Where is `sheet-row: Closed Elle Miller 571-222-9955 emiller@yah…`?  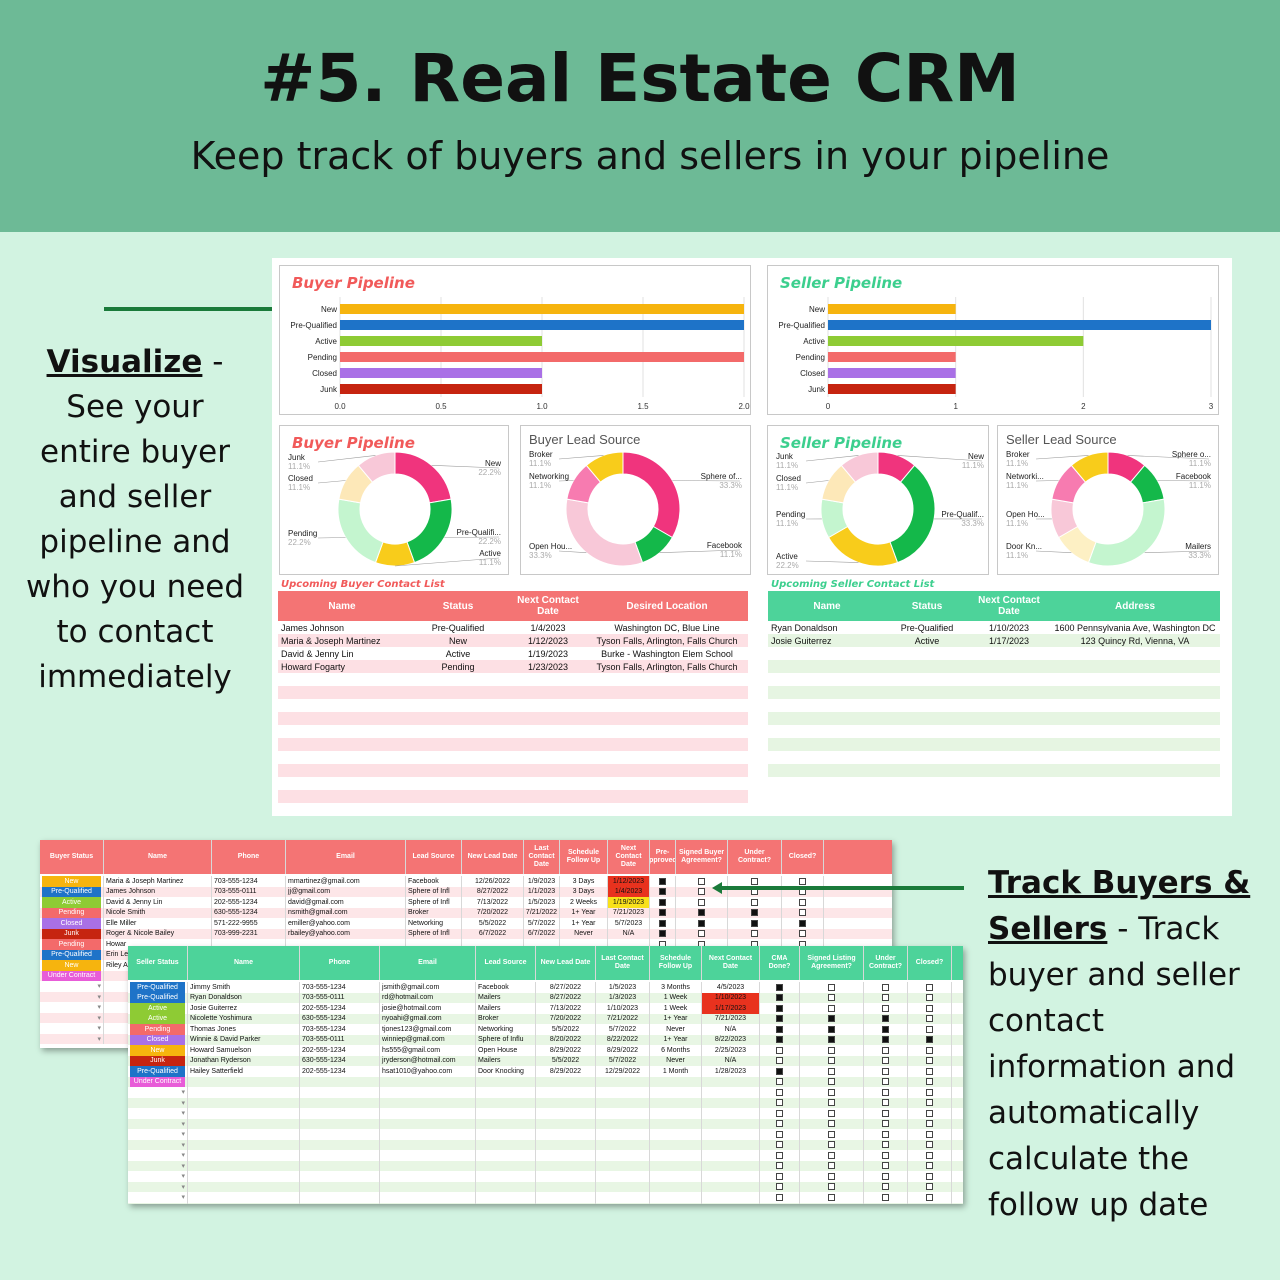
sheet-row: Closed Elle Miller 571-222-9955 emiller@yah… is located at coordinates (466, 923).